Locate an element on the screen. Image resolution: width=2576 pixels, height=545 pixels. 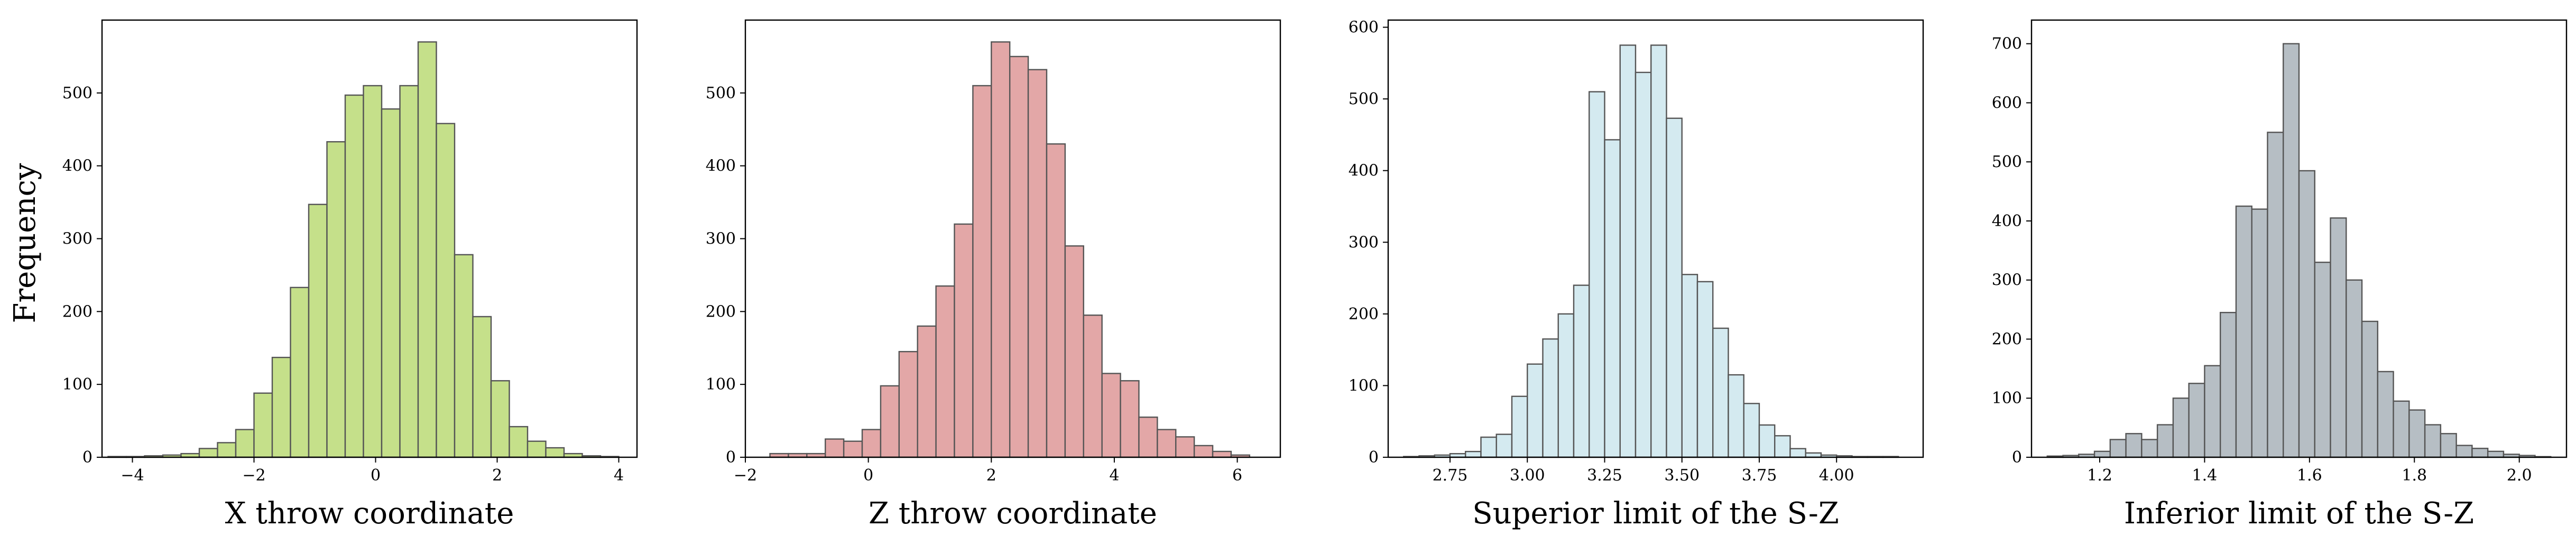
x-tick-label: 4.00 is located at coordinates (1836, 475).